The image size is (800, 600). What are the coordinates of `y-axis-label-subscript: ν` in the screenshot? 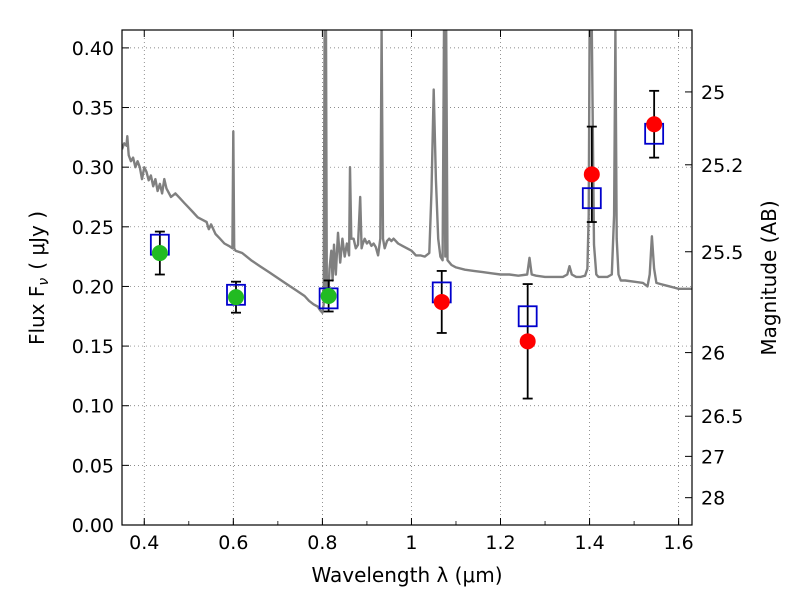 It's located at (44, 282).